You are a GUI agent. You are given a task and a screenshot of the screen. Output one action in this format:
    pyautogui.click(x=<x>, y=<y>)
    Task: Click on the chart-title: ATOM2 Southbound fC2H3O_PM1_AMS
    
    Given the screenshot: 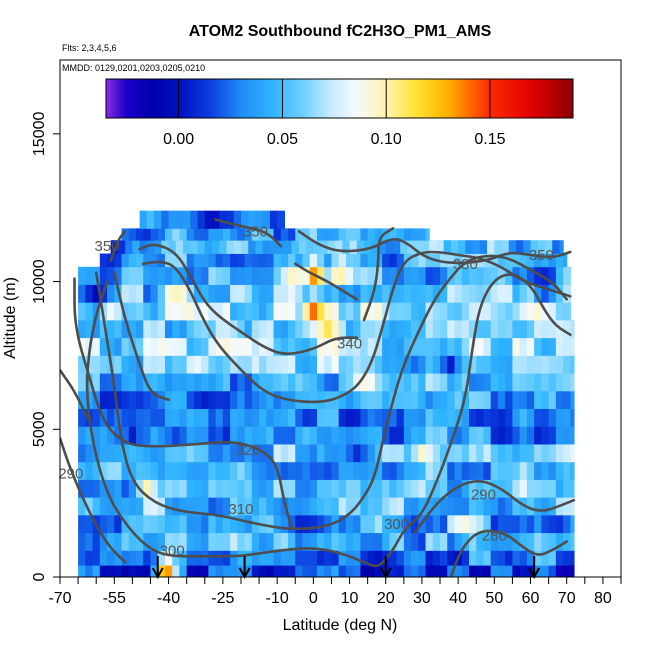 What is the action you would take?
    pyautogui.click(x=340, y=31)
    